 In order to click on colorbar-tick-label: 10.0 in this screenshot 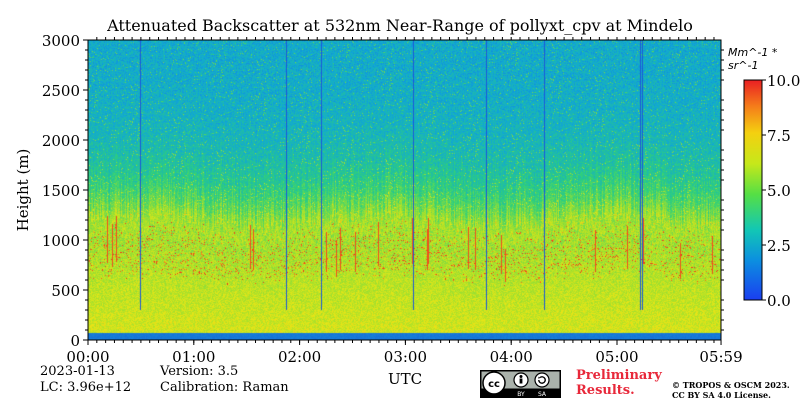, I will do `click(783, 81)`.